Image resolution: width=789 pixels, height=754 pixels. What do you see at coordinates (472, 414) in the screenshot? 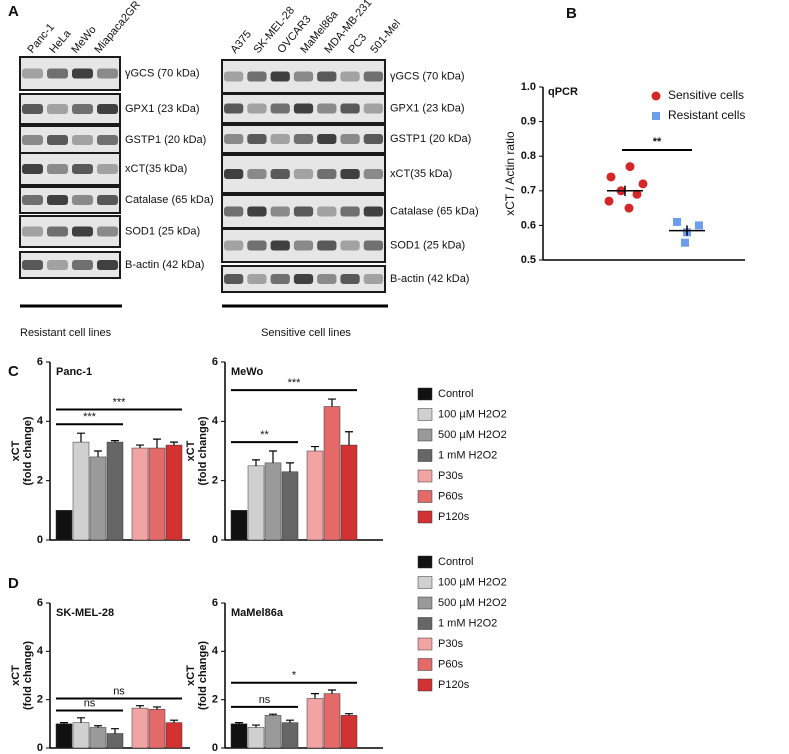
I see `legend-label: 100 µM H2O2` at bounding box center [472, 414].